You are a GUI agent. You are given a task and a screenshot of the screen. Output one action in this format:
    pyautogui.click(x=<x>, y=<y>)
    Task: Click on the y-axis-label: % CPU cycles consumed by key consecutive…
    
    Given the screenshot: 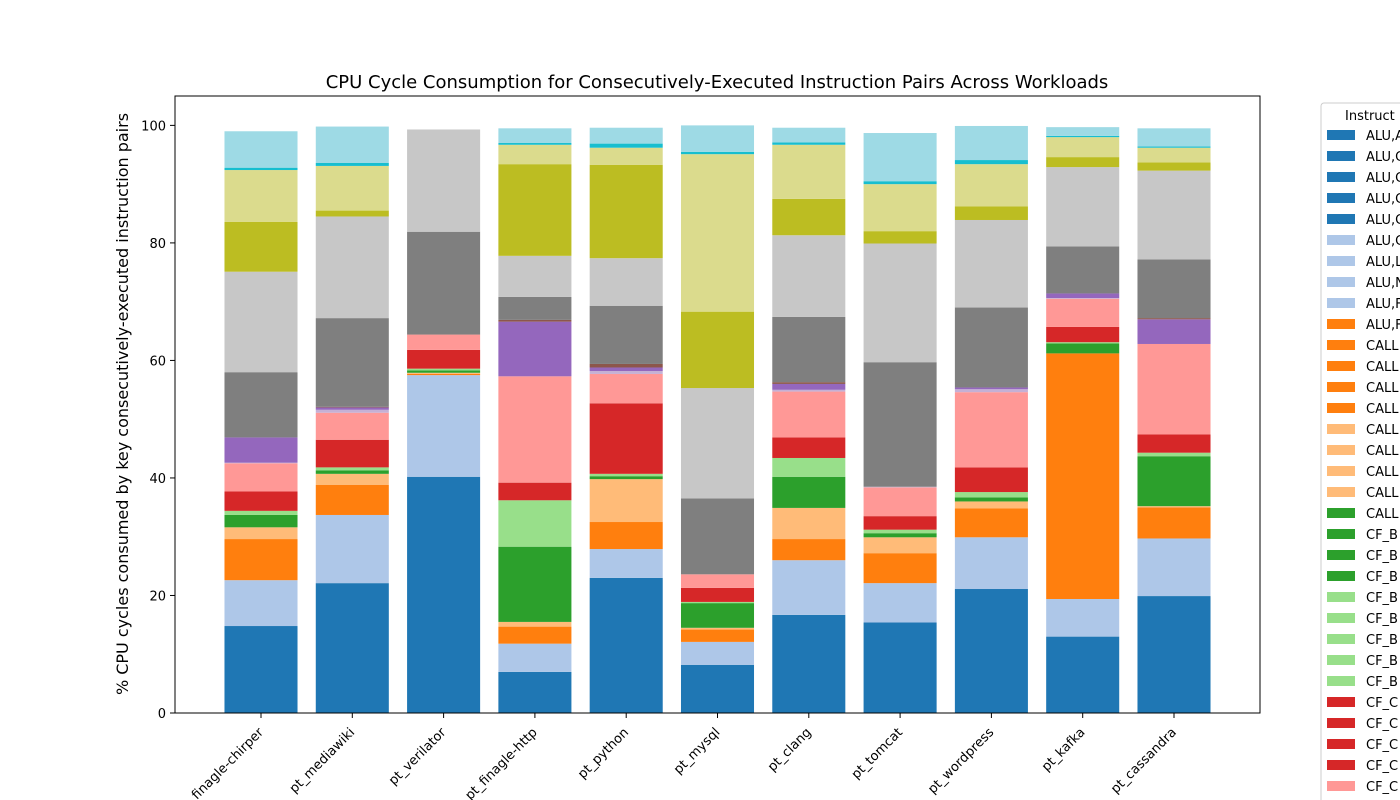 What is the action you would take?
    pyautogui.click(x=122, y=404)
    